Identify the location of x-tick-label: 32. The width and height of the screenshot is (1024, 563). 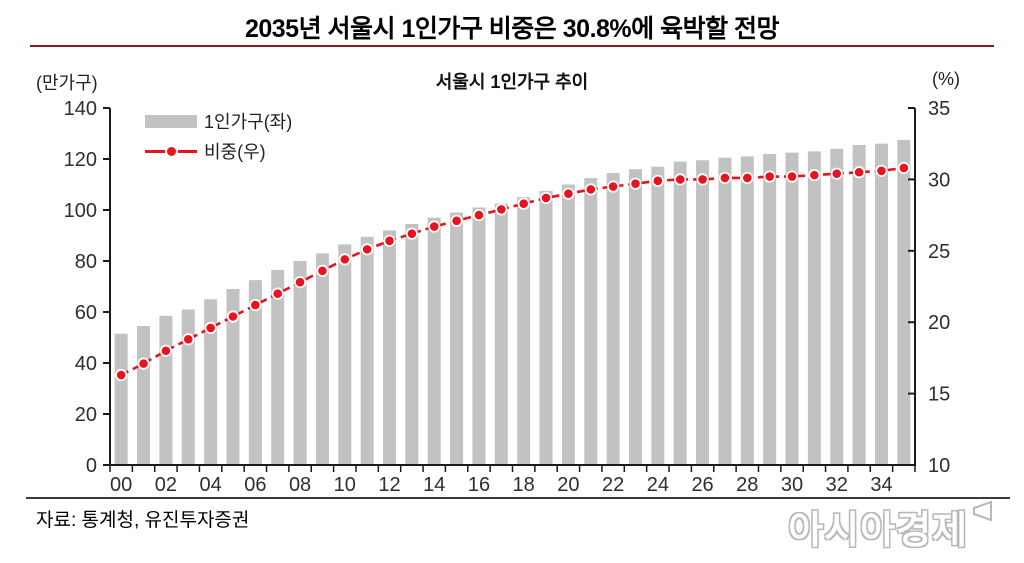
(837, 485).